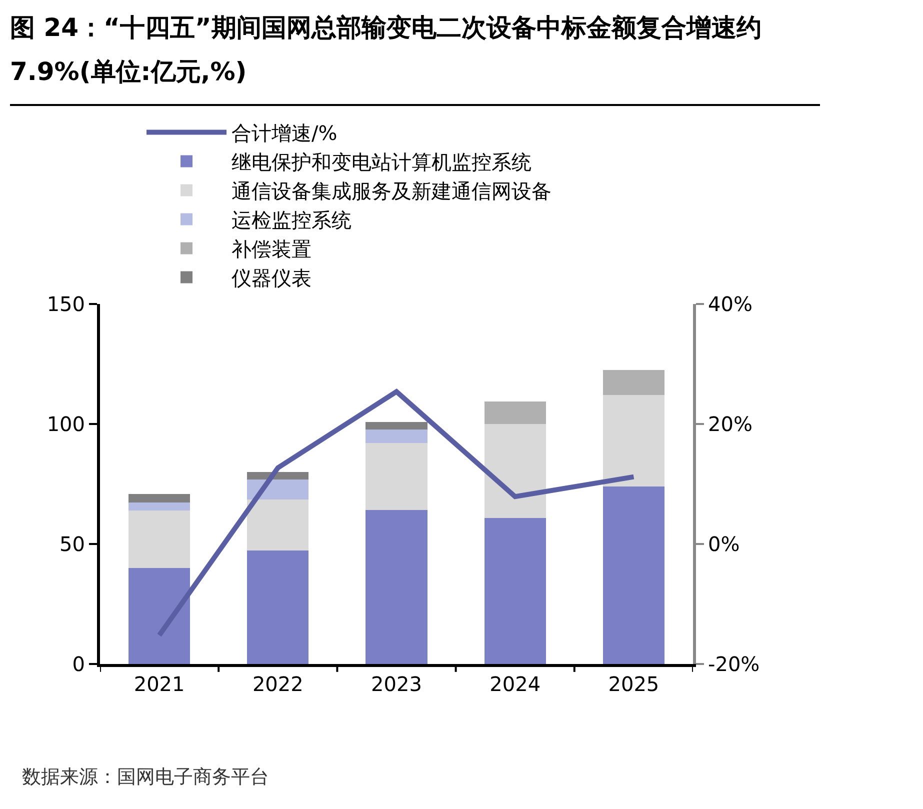 This screenshot has height=809, width=923. Describe the element at coordinates (78, 664) in the screenshot. I see `y-tick-label: 0` at that location.